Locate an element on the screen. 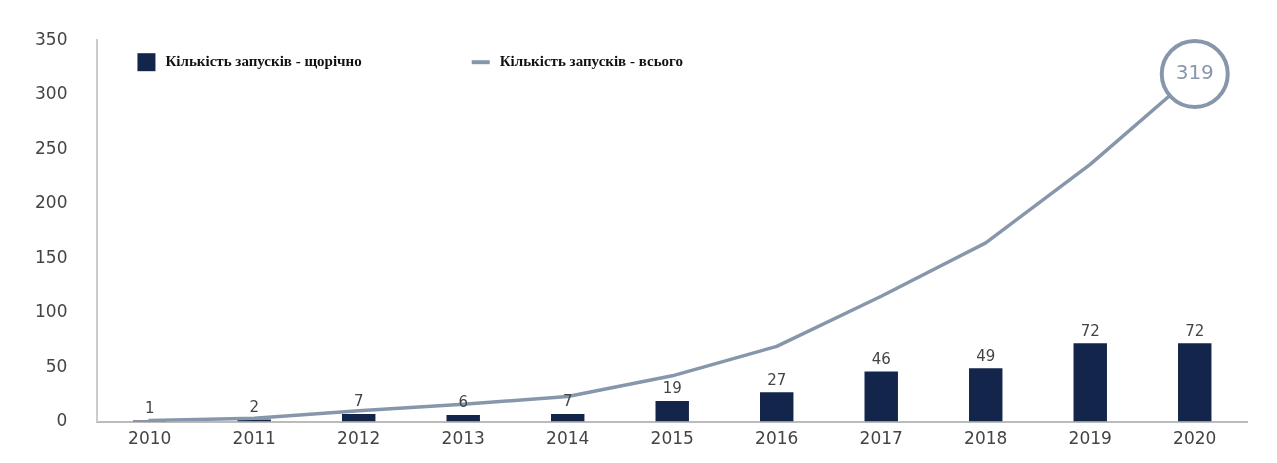 The image size is (1277, 463). legend-label: Кількість запусків - всього is located at coordinates (591, 61).